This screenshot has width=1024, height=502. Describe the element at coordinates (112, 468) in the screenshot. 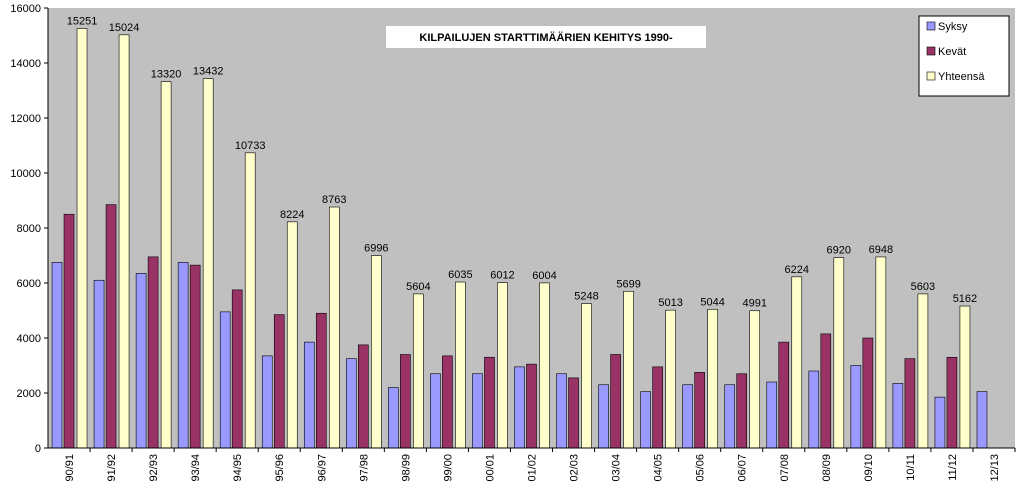

I see `x-tick-label: 91/92` at that location.